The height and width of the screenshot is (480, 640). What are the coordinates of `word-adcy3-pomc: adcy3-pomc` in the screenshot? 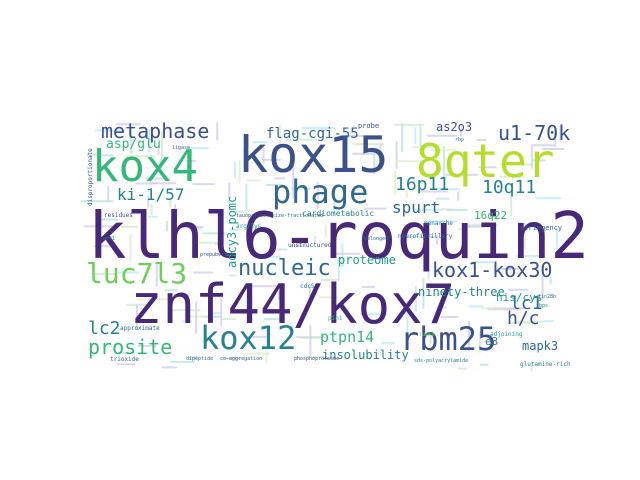 It's located at (232, 232).